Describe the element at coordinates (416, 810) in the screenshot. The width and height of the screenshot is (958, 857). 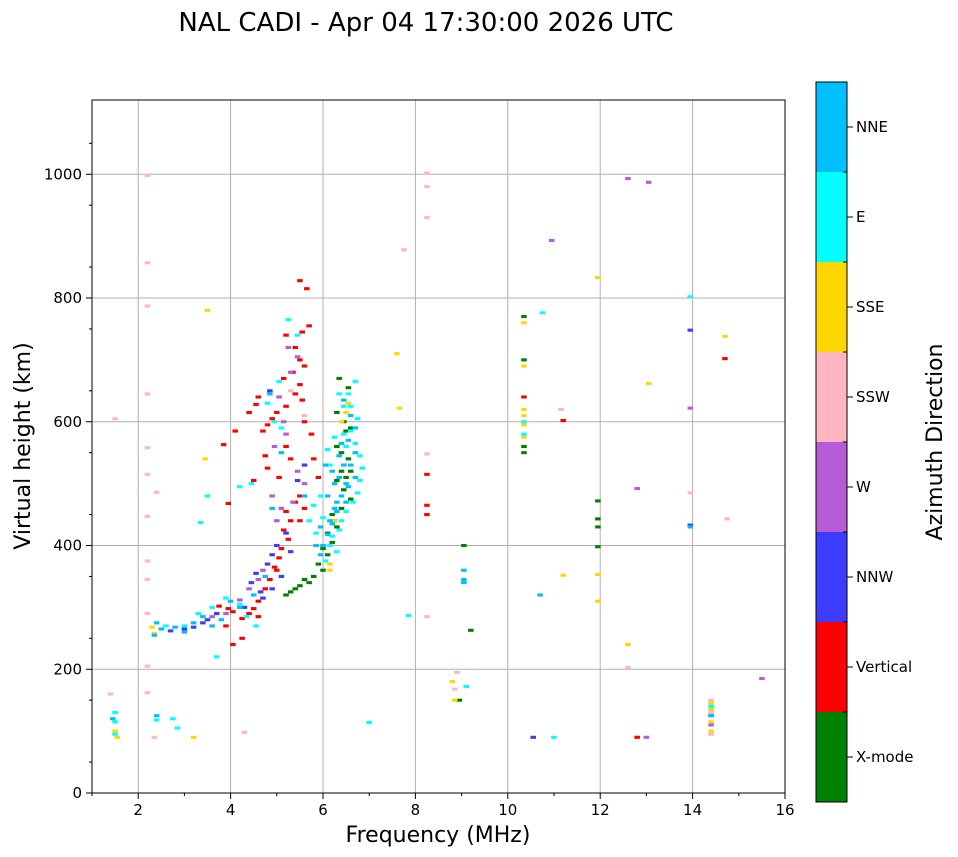
I see `x-tick-label: 8` at that location.